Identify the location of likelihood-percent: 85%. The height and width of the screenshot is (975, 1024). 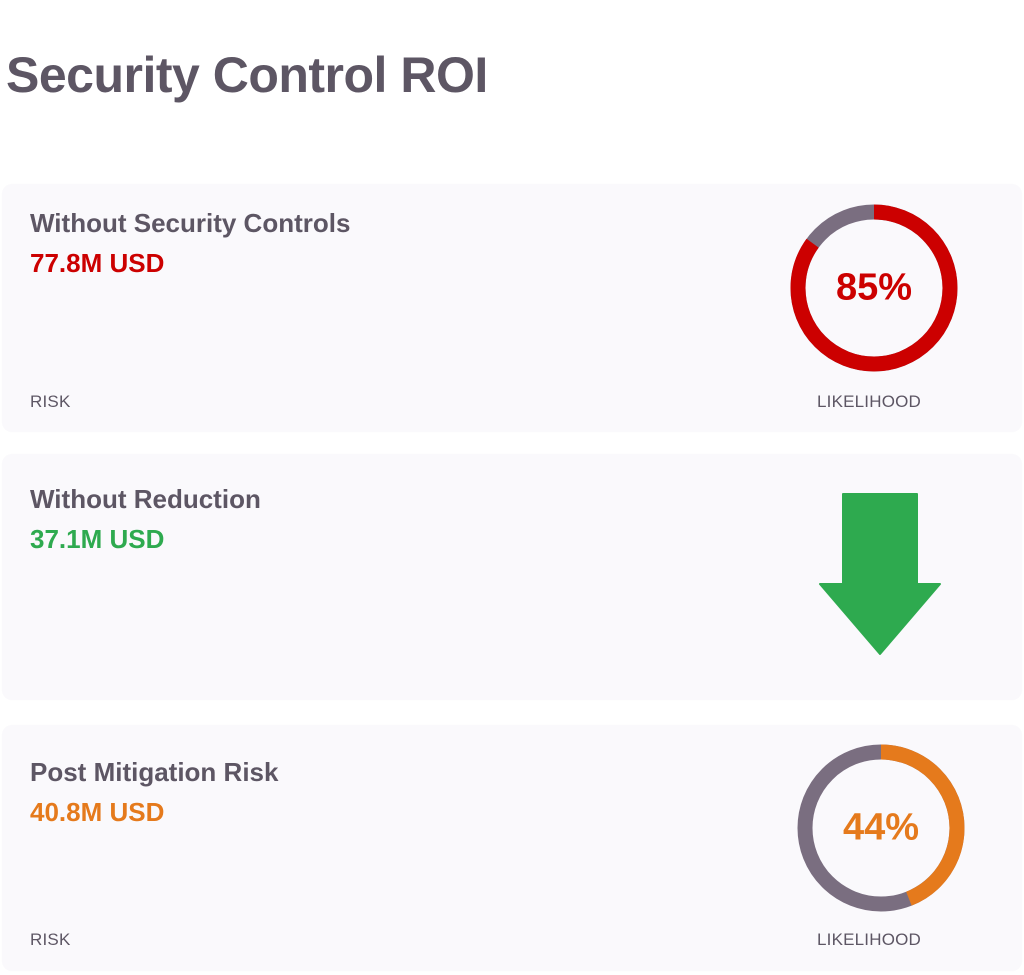
(874, 287).